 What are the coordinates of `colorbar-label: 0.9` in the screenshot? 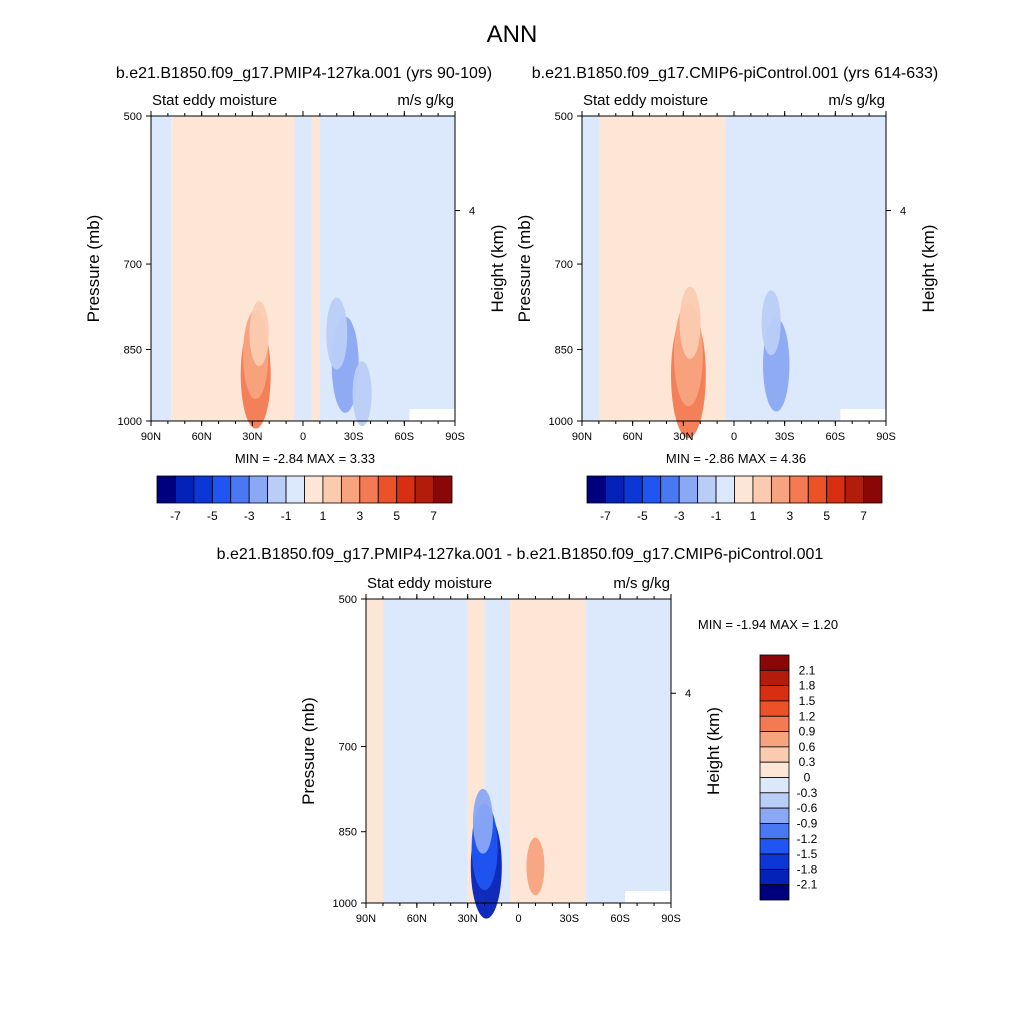 It's located at (807, 732).